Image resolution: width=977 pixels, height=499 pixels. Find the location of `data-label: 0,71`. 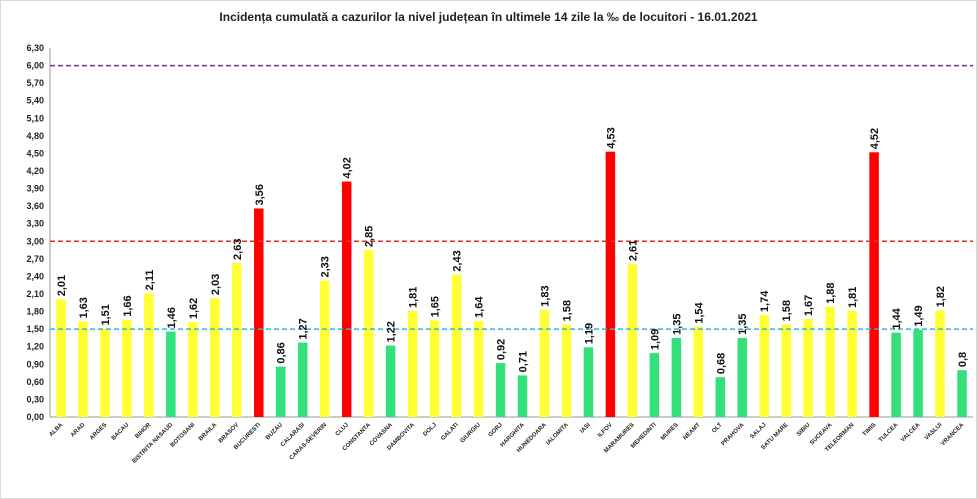

data-label: 0,71 is located at coordinates (523, 361).